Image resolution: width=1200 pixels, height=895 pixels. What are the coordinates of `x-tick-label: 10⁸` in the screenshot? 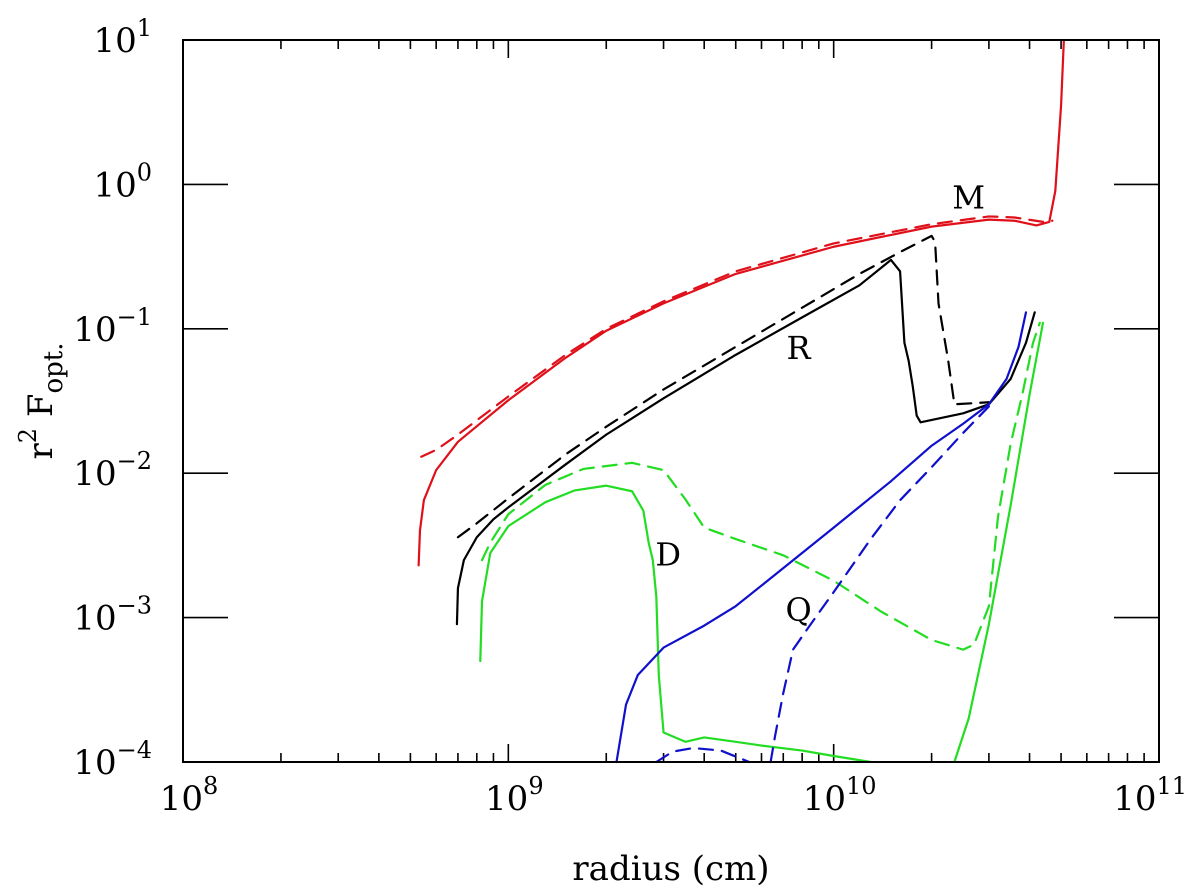 It's located at (189, 795).